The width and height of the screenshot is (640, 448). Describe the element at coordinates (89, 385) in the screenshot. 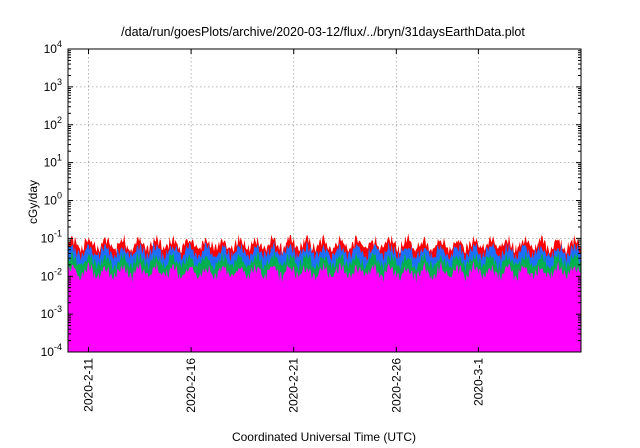

I see `x-tick-label: 2020-2-11` at that location.